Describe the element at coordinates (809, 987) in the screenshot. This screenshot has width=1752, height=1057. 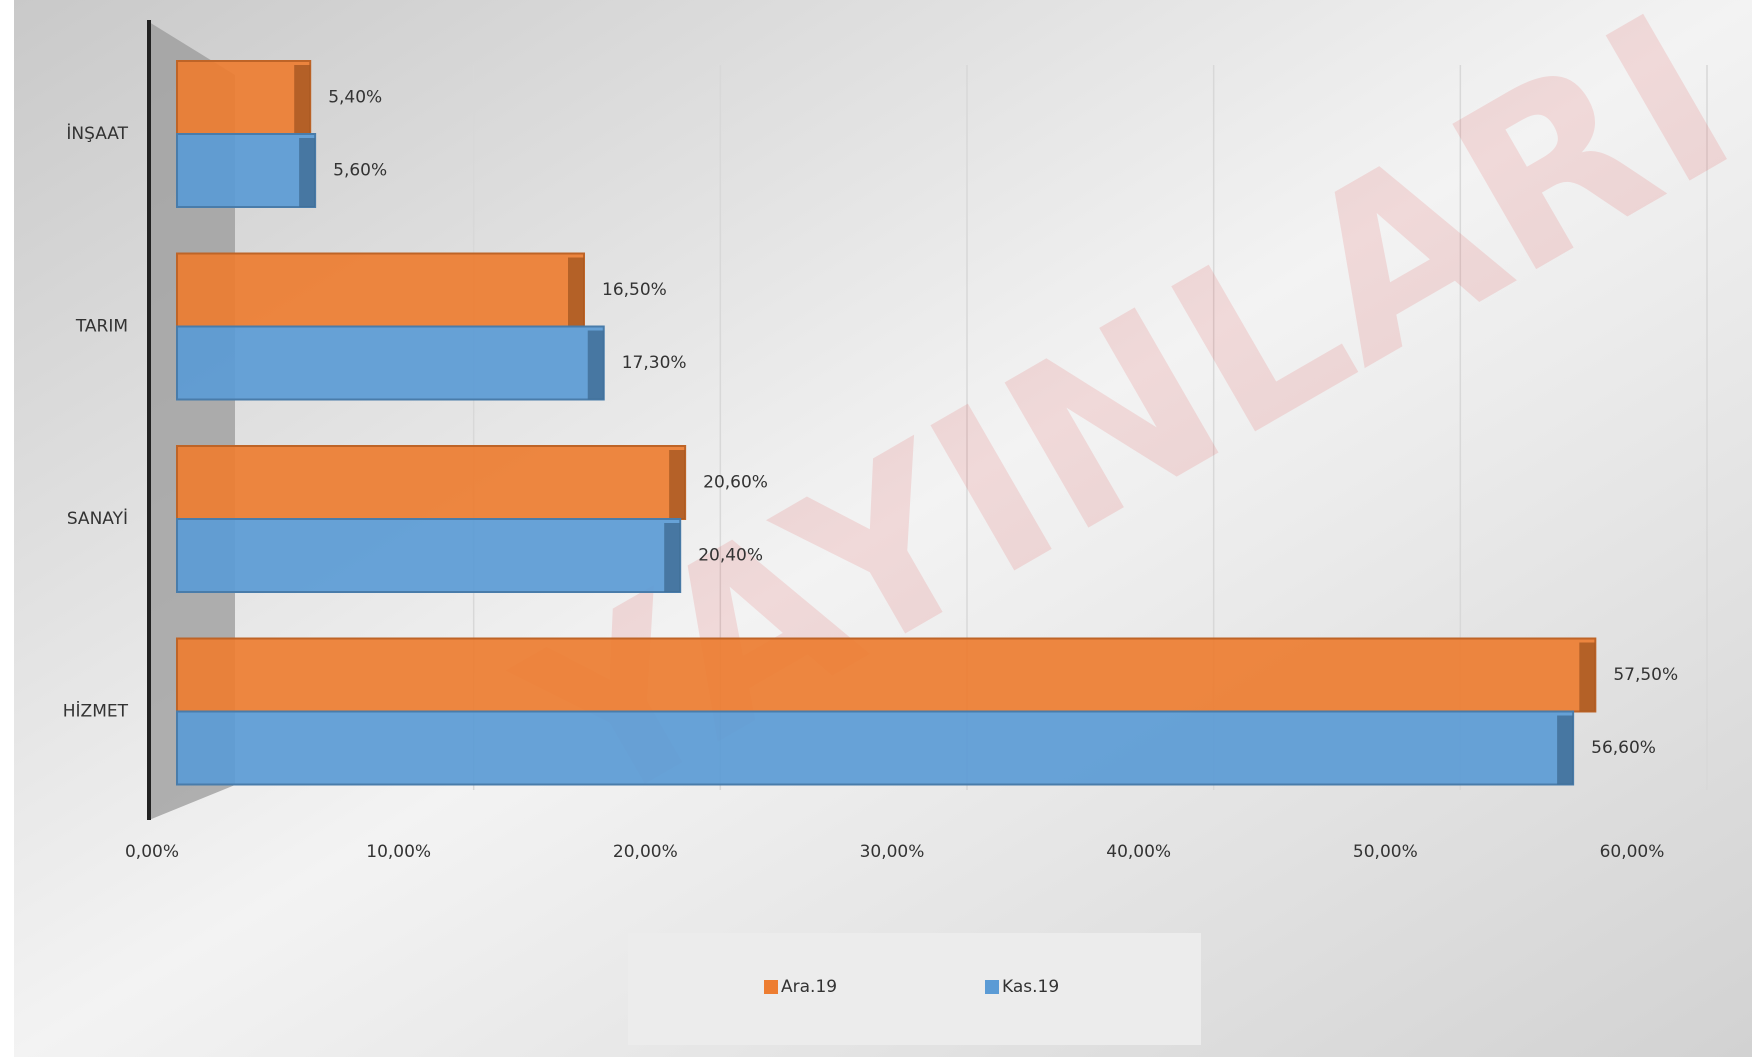
I see `legend-label: Ara.19` at that location.